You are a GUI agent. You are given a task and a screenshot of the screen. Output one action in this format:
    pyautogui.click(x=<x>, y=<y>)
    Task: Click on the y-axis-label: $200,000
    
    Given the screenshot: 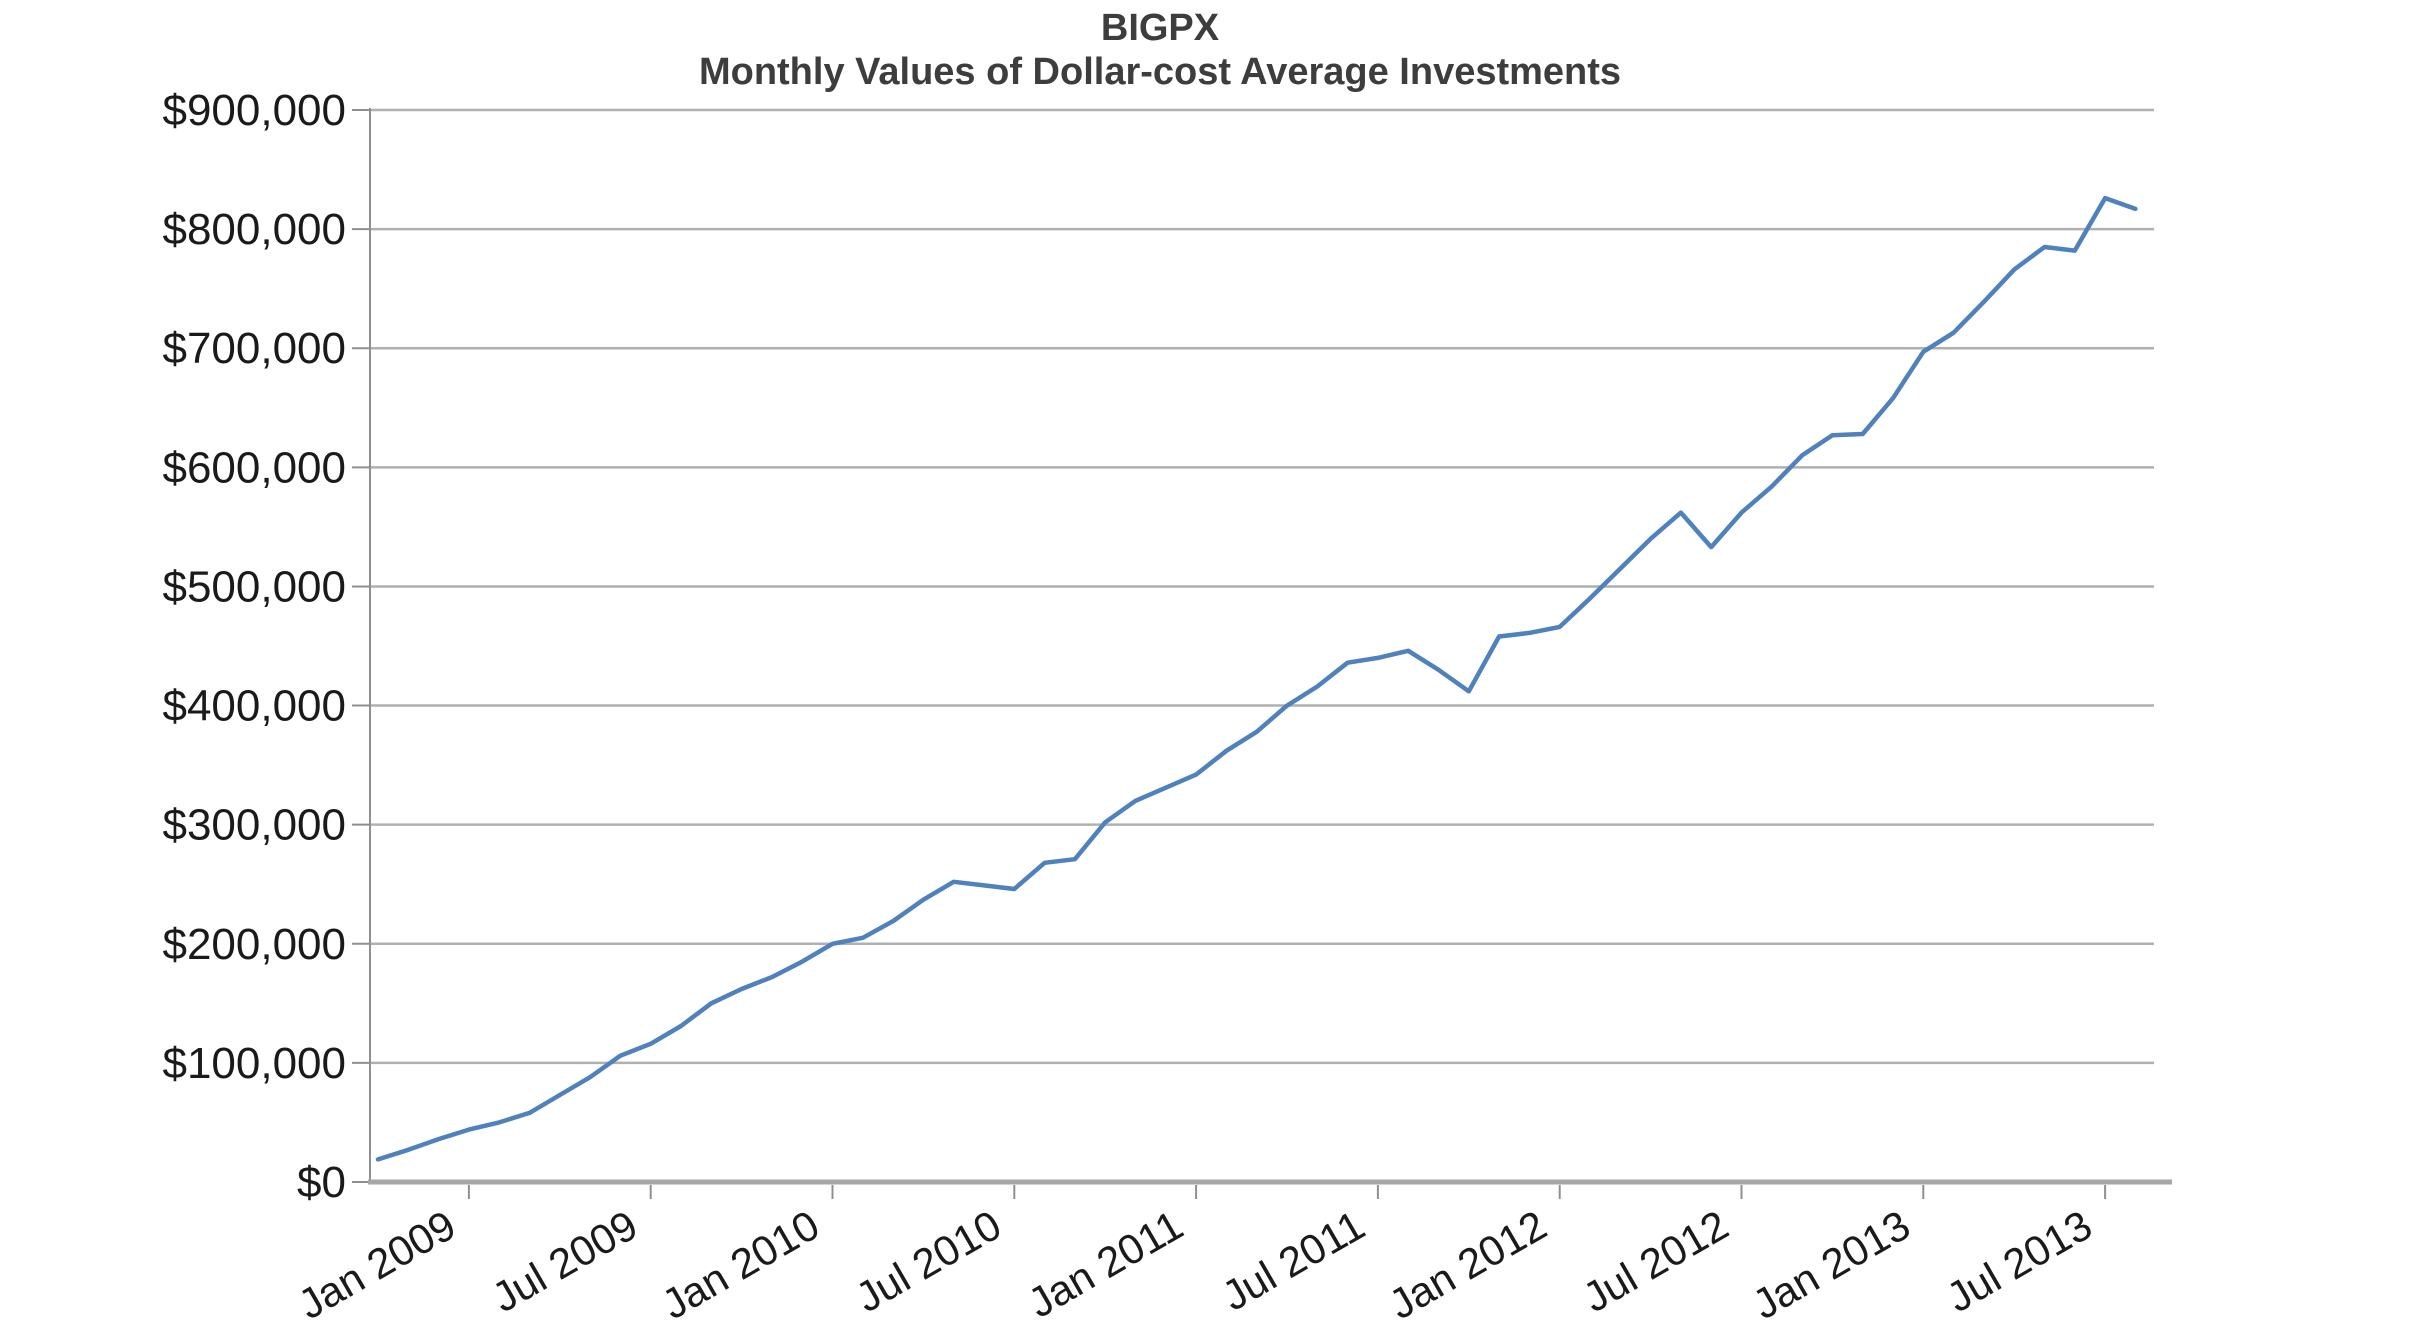 What is the action you would take?
    pyautogui.click(x=254, y=944)
    